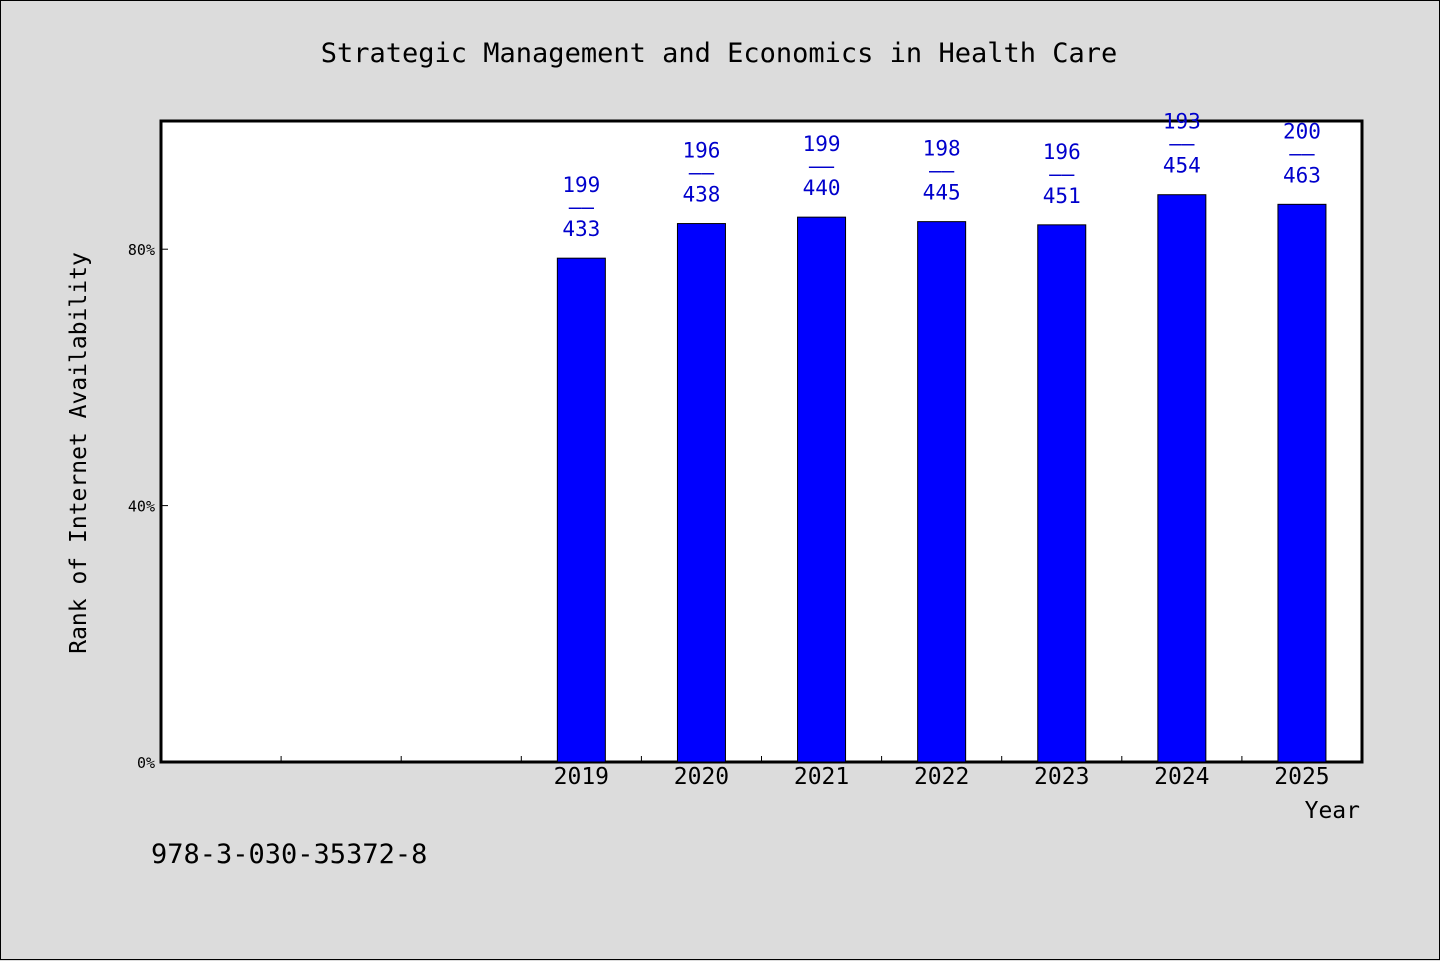 This screenshot has height=961, width=1440. What do you see at coordinates (1182, 478) in the screenshot?
I see `bar-2024` at bounding box center [1182, 478].